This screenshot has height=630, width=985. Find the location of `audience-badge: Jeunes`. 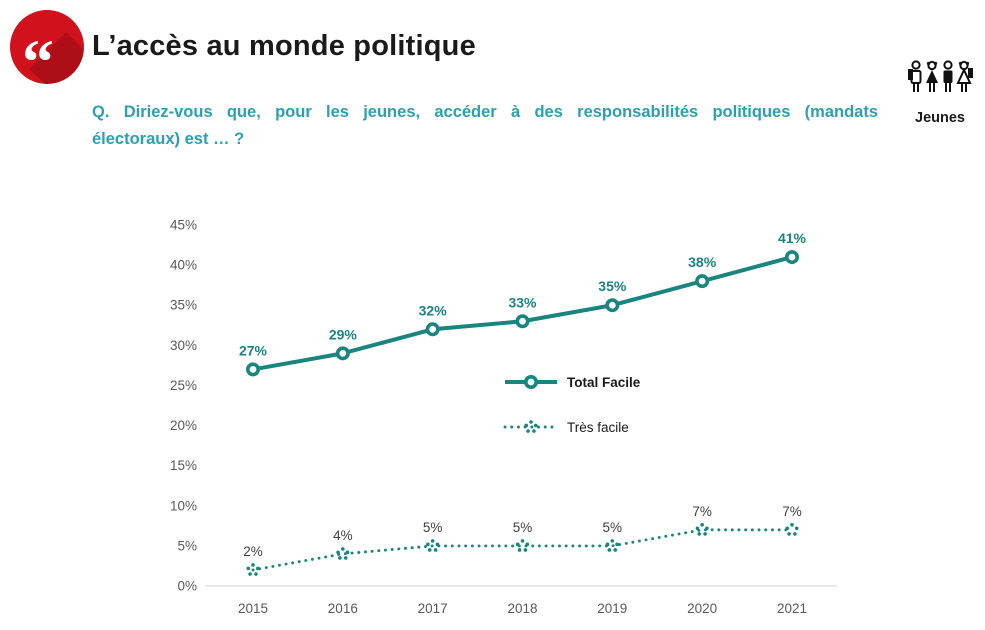

audience-badge: Jeunes is located at coordinates (940, 93).